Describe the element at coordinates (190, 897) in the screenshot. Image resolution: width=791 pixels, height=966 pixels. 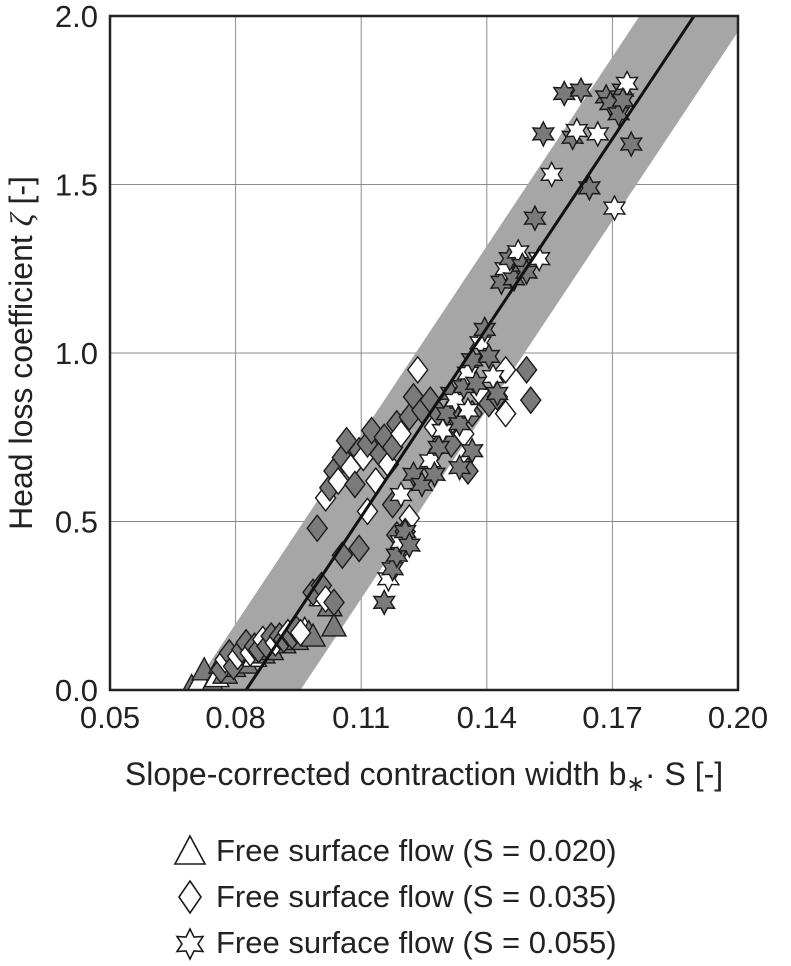
I see `diamond-marker-icon` at that location.